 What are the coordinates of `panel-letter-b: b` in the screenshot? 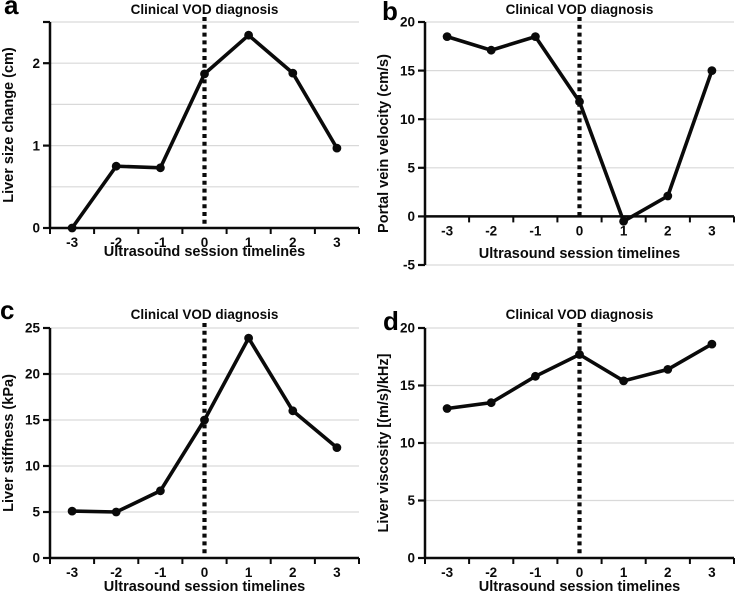 It's located at (390, 13).